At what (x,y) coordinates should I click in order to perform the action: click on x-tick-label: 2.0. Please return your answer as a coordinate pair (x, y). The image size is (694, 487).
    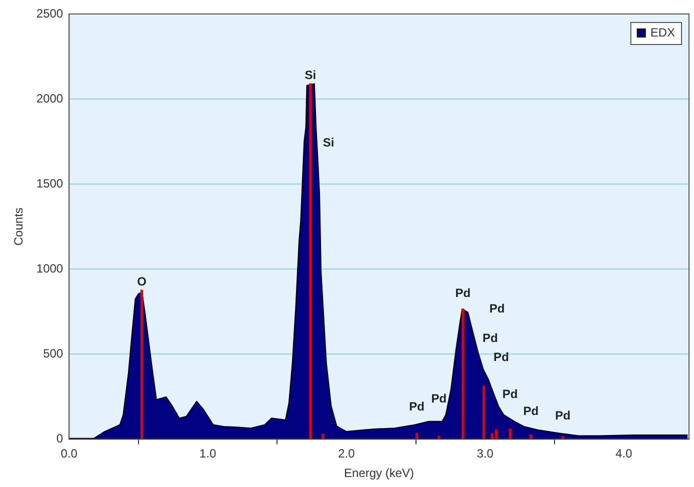
    Looking at the image, I should click on (347, 453).